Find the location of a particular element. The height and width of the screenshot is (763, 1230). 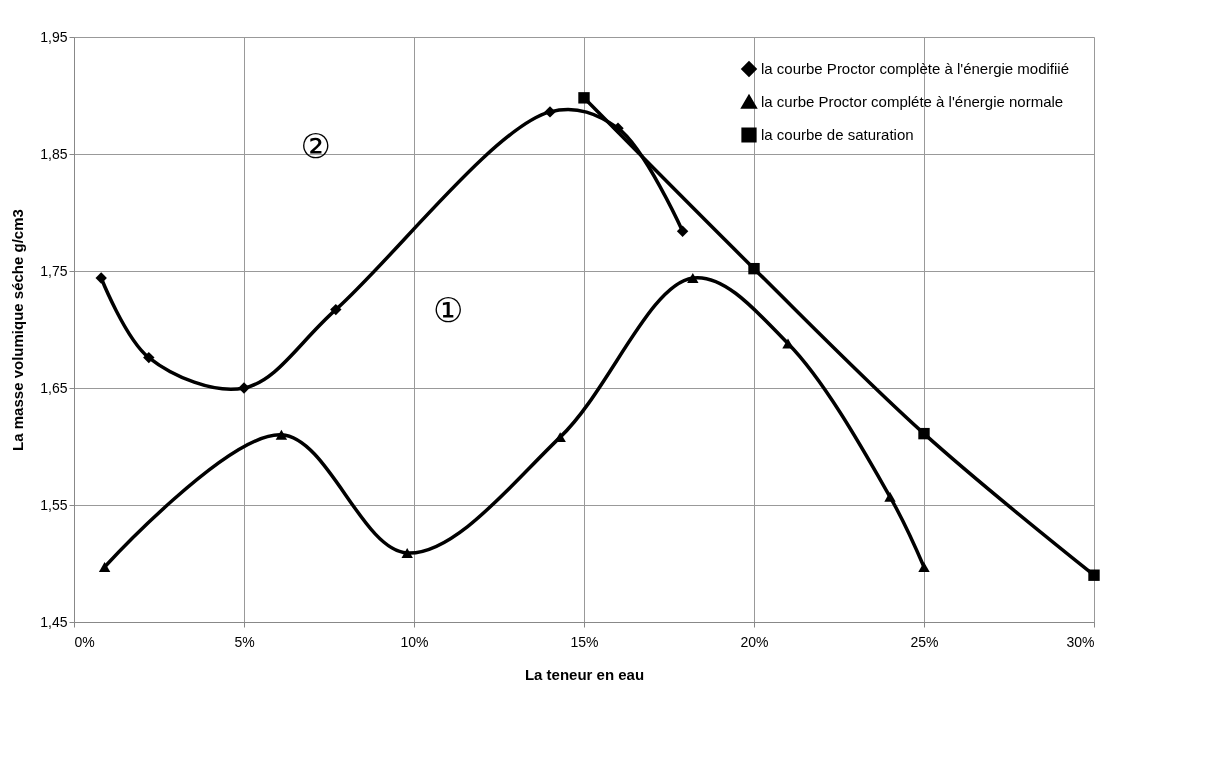

y-tick-label: 1,45 is located at coordinates (54, 621).